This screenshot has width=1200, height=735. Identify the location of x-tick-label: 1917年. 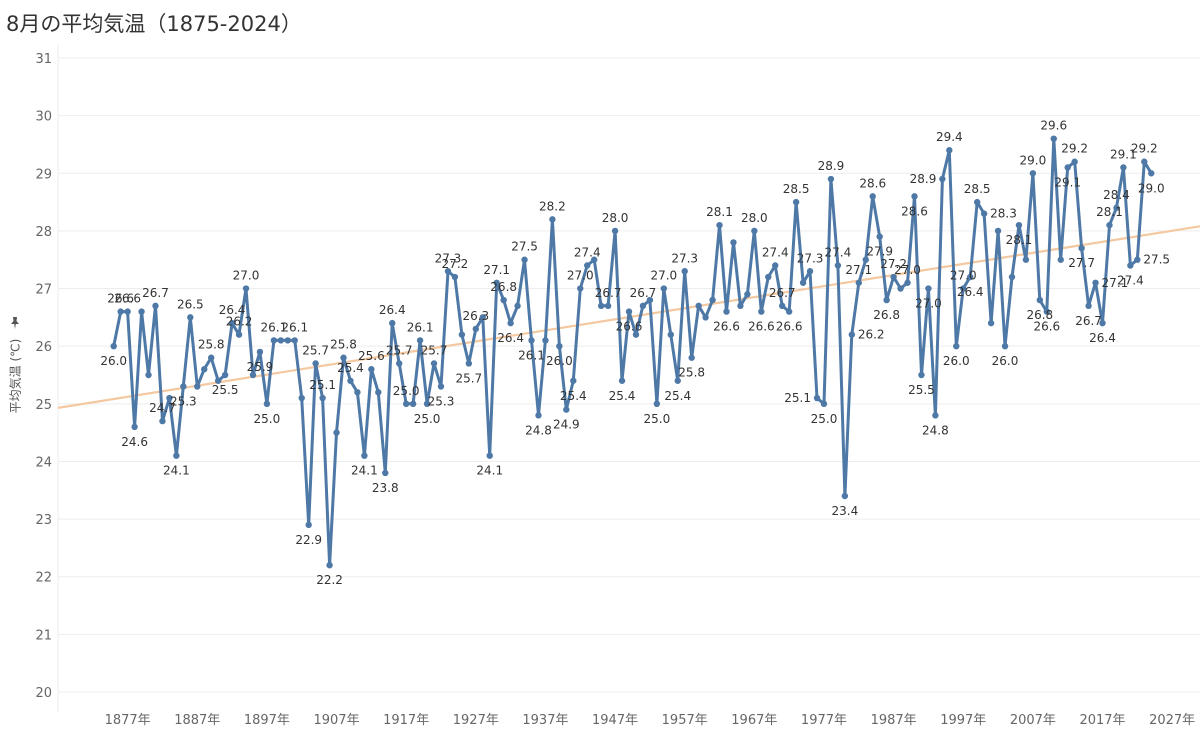
(406, 720).